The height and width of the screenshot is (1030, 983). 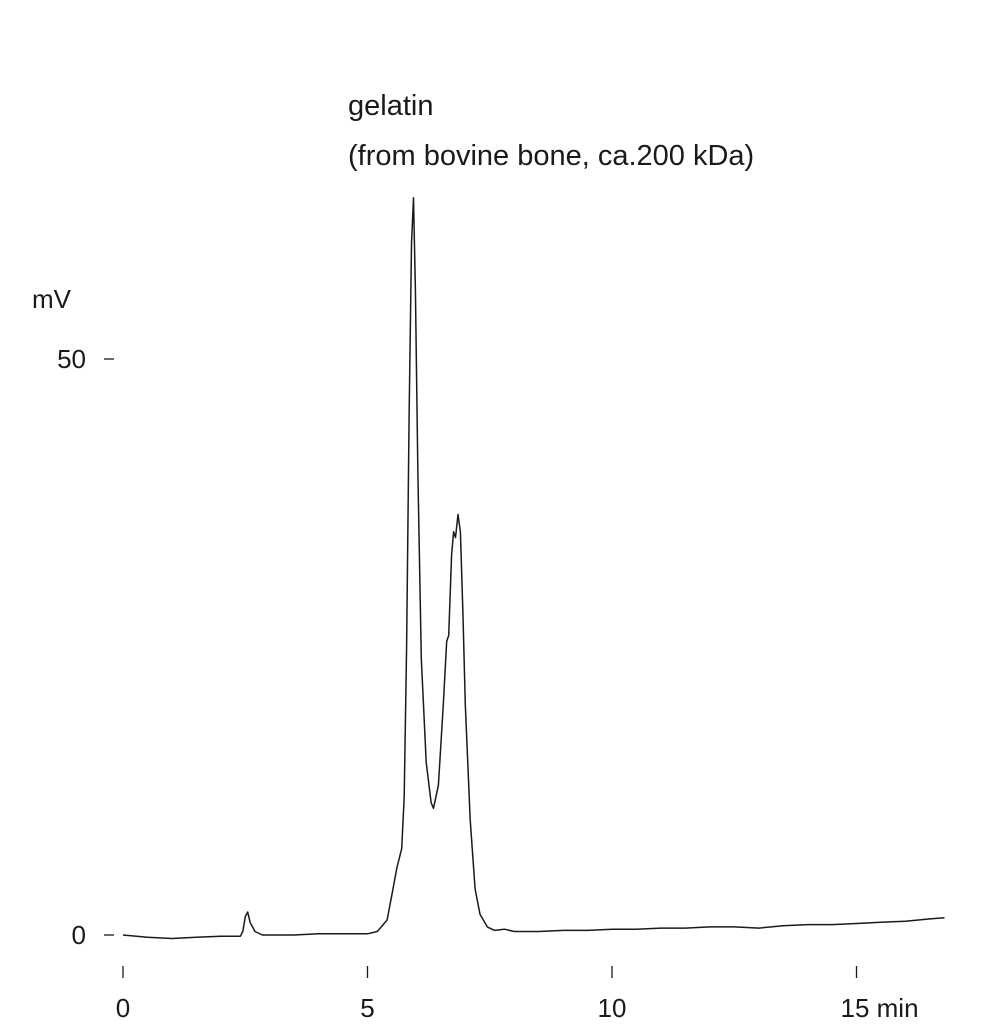 What do you see at coordinates (123, 1008) in the screenshot?
I see `x-tick-label: 0` at bounding box center [123, 1008].